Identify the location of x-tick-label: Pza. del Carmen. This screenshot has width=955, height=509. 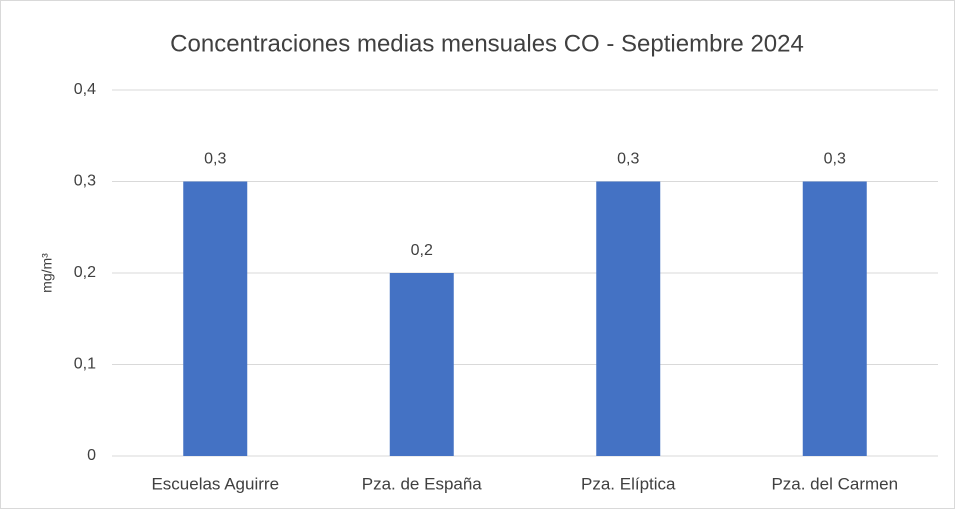
(834, 483).